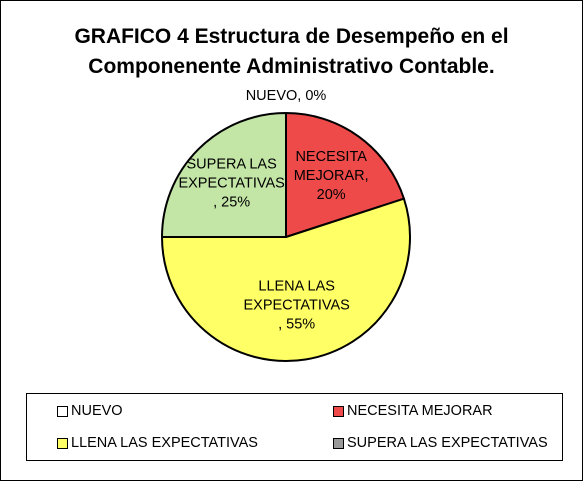 Image resolution: width=583 pixels, height=481 pixels. I want to click on legend-item-llena-las-expectativas: LLENA LAS EXPECTATIVAS, so click(157, 443).